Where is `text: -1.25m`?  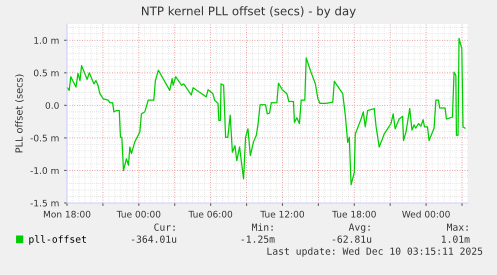
text: -1.25m is located at coordinates (258, 239).